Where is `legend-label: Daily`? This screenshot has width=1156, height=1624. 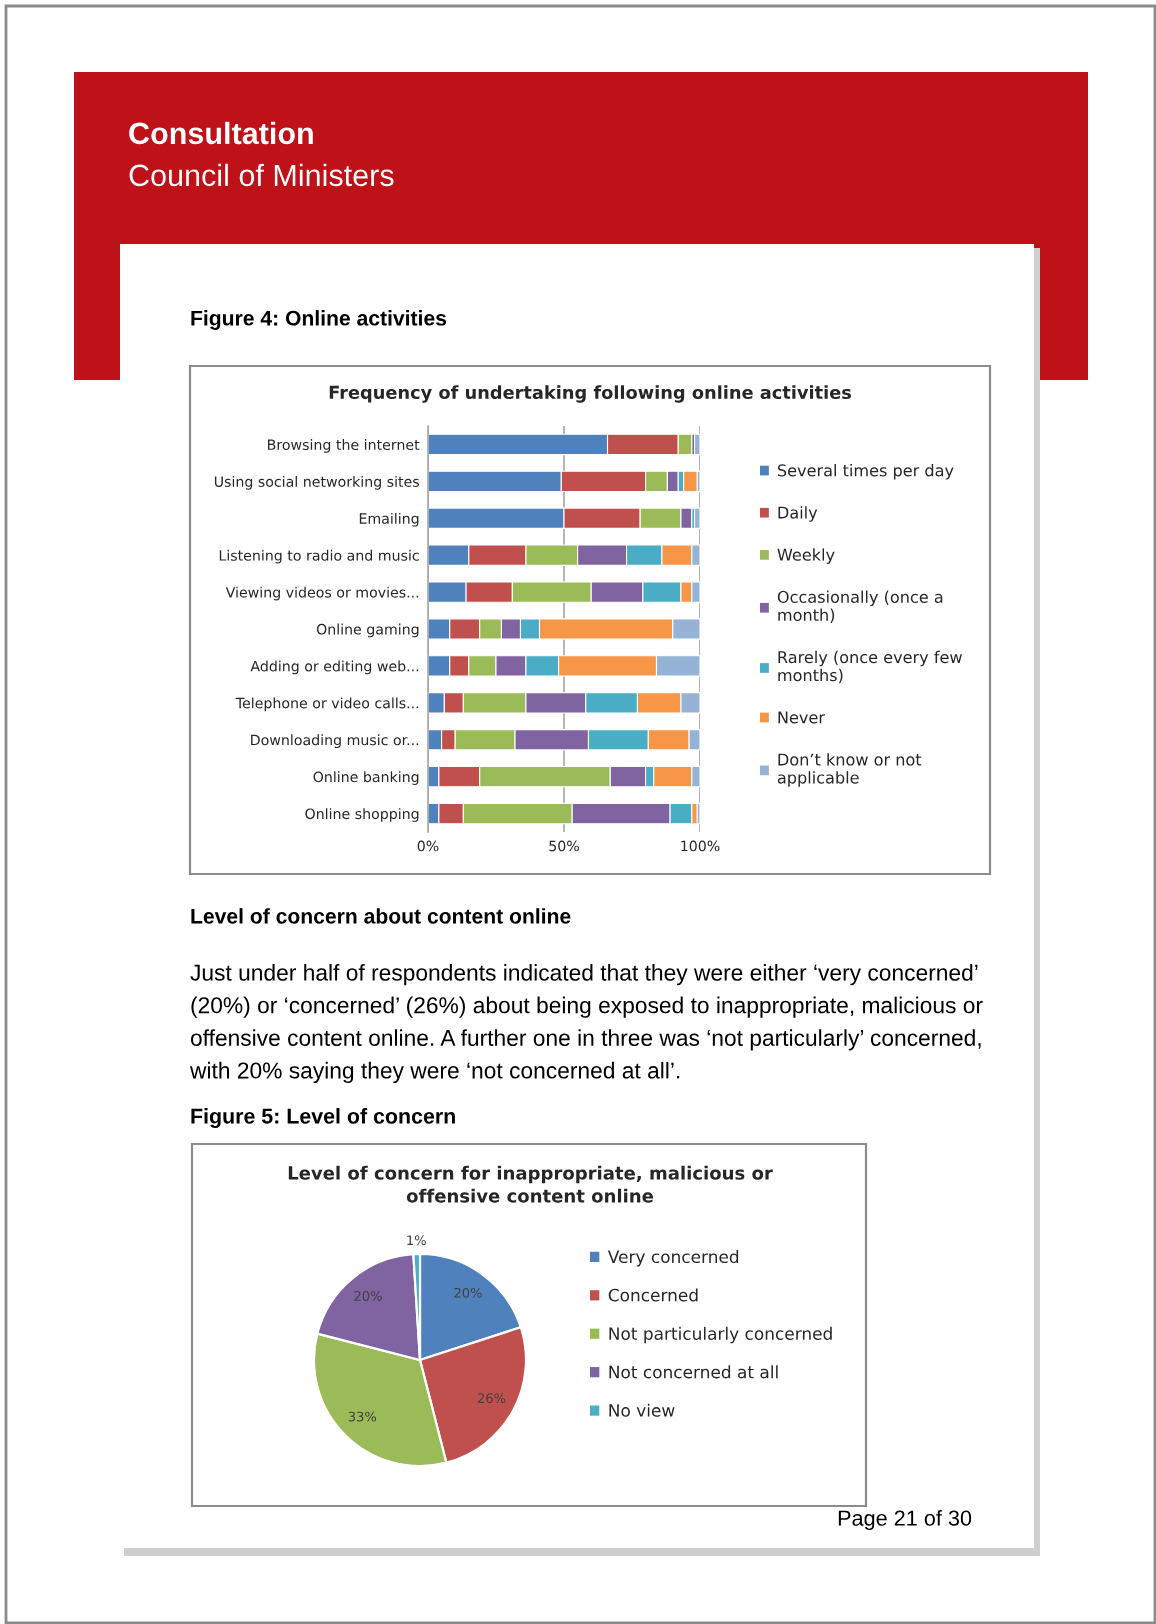 legend-label: Daily is located at coordinates (798, 514).